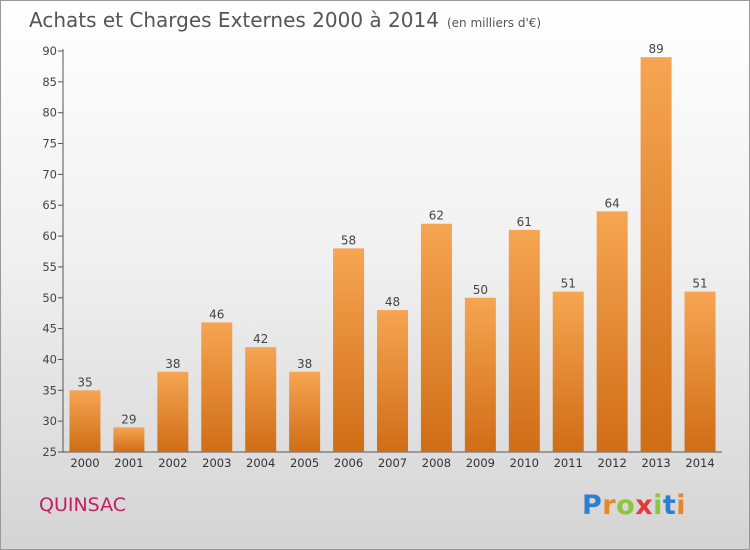  Describe the element at coordinates (669, 505) in the screenshot. I see `logo-letter: t` at that location.